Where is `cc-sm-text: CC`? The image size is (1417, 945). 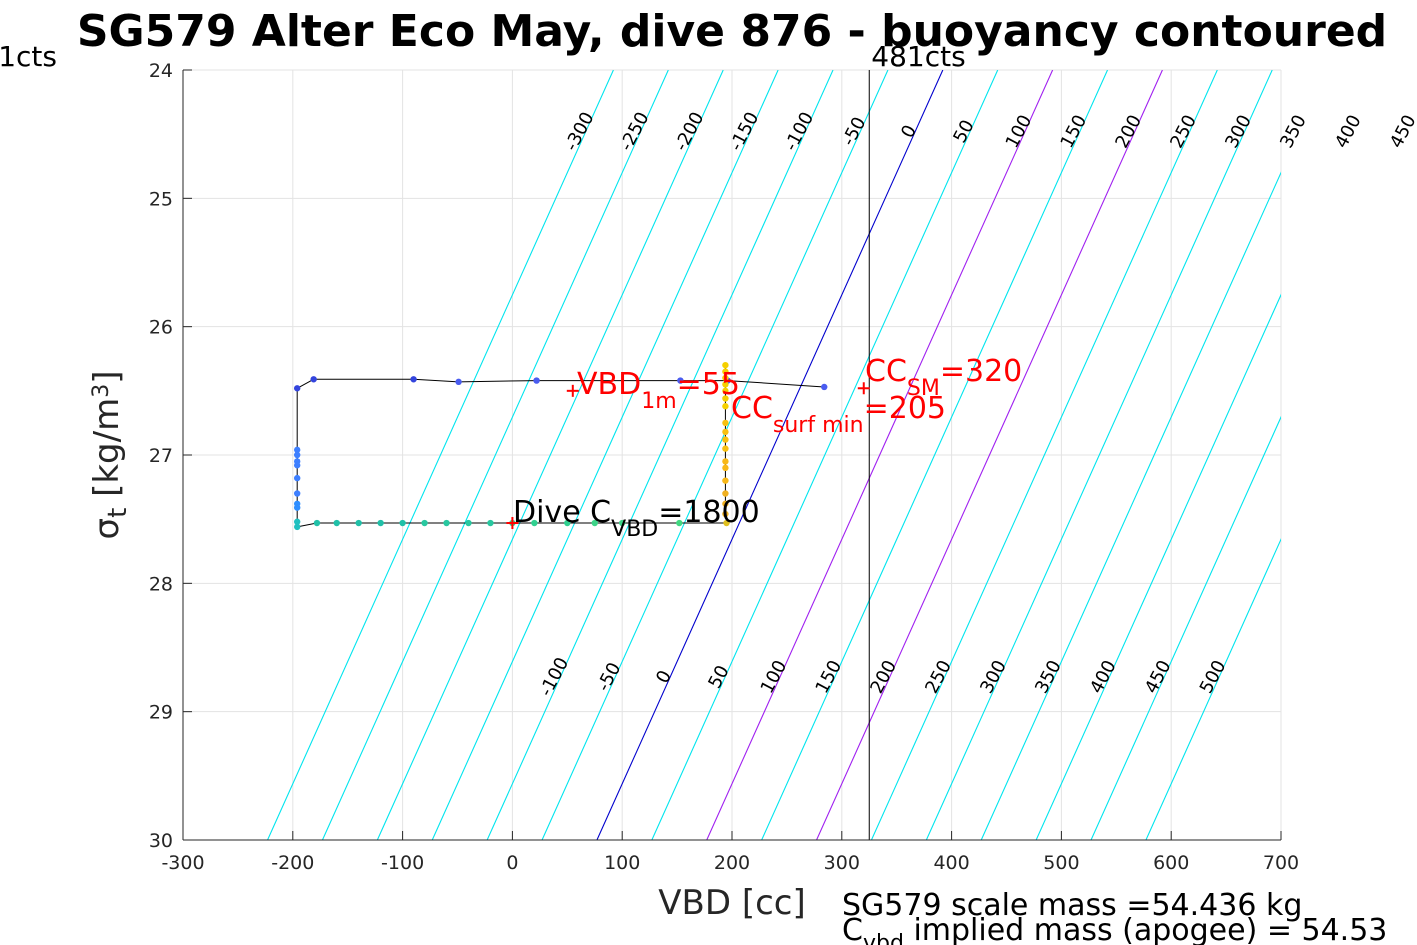
cc-sm-text: CC is located at coordinates (886, 371).